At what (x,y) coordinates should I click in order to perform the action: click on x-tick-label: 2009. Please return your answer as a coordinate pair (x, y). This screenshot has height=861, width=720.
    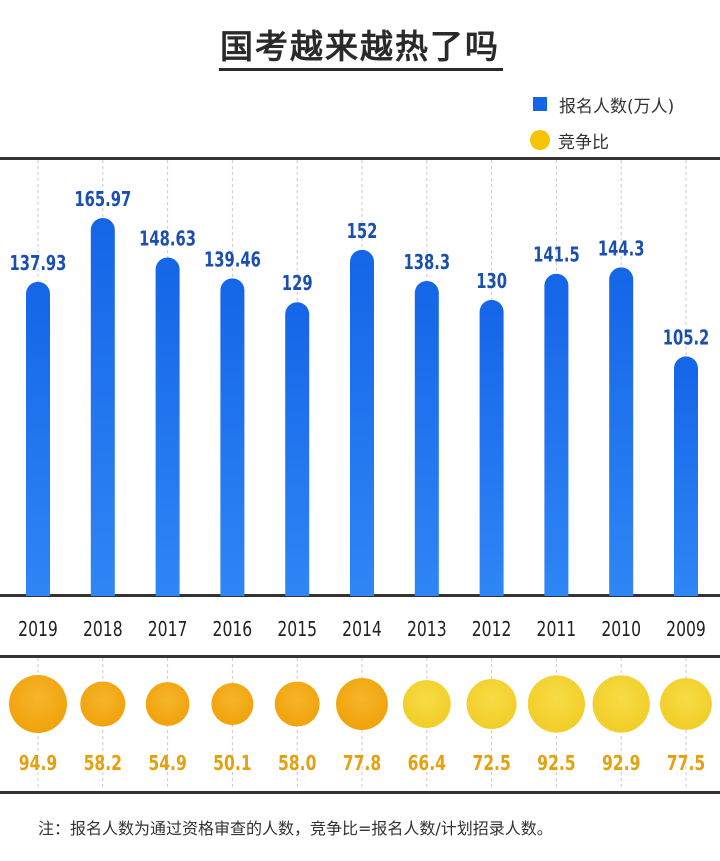
    Looking at the image, I should click on (686, 629).